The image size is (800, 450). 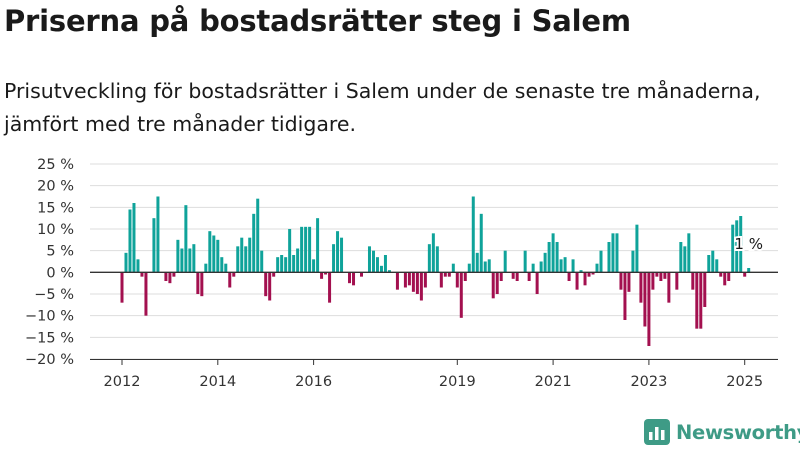 What do you see at coordinates (49, 360) in the screenshot?
I see `y-tick-label: −20 %` at bounding box center [49, 360].